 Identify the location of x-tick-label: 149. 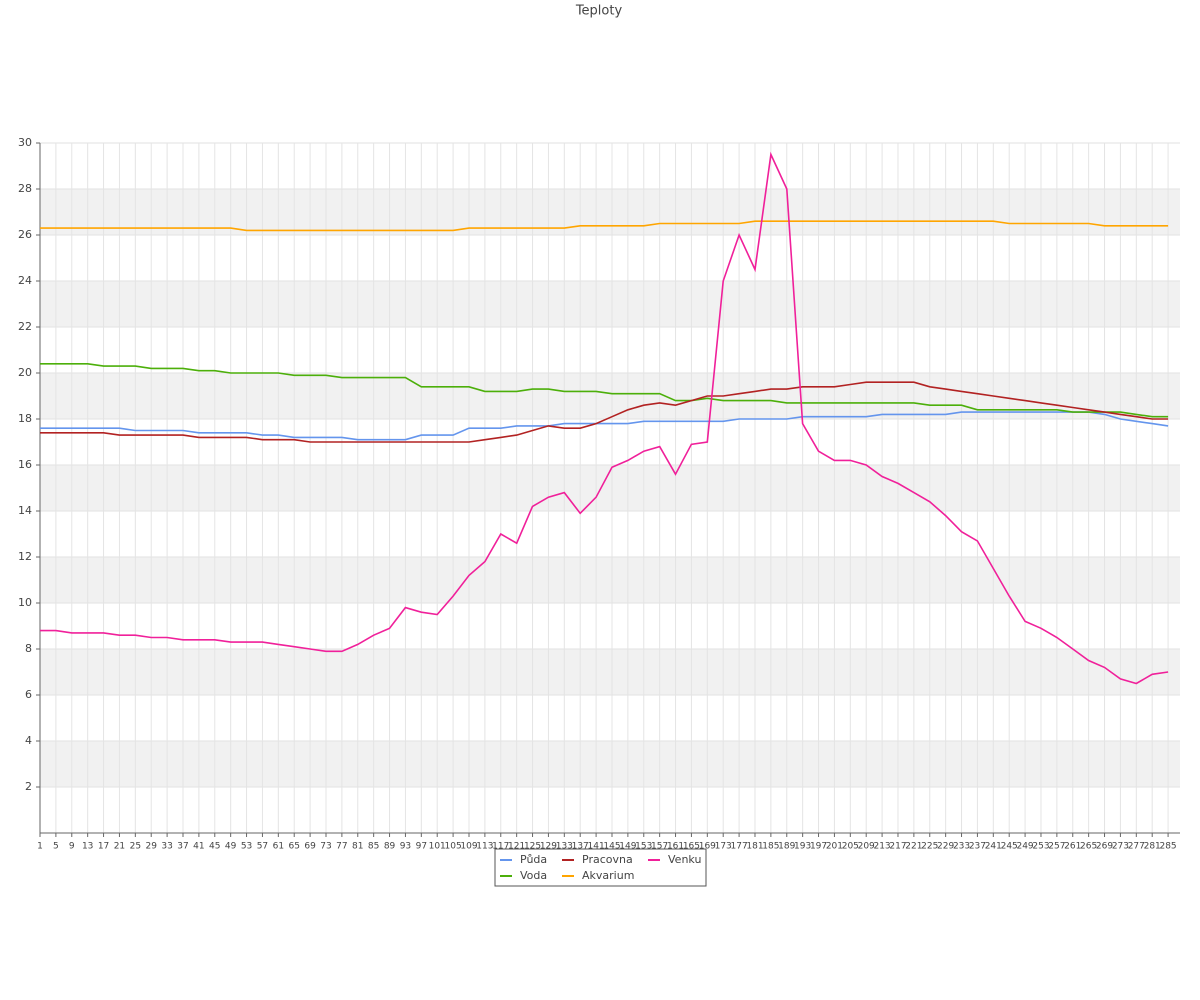
(627, 847).